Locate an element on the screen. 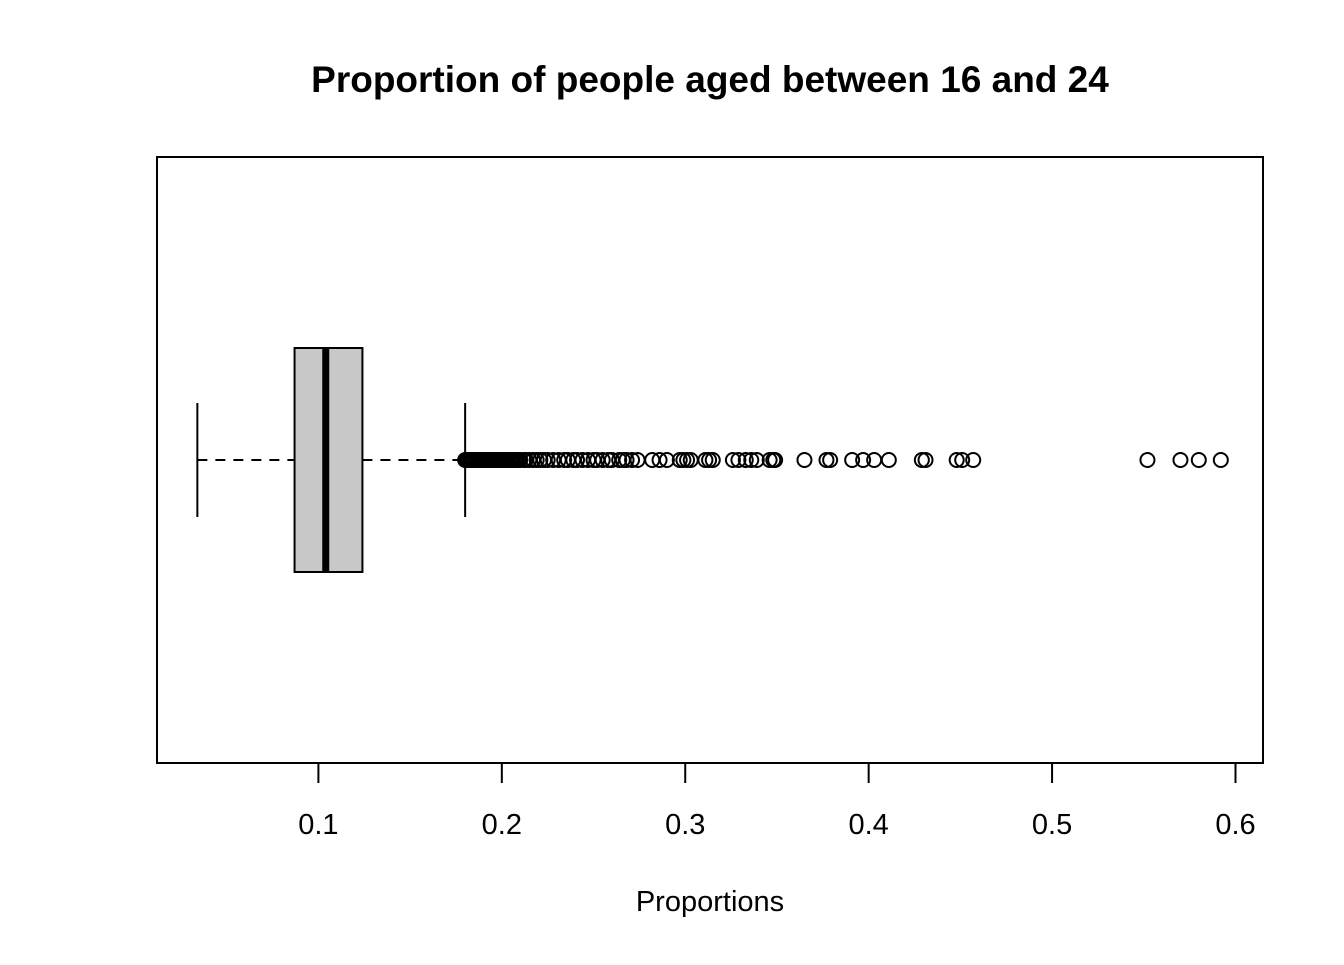 The width and height of the screenshot is (1344, 965). x-tick-label: 0.5 is located at coordinates (1052, 825).